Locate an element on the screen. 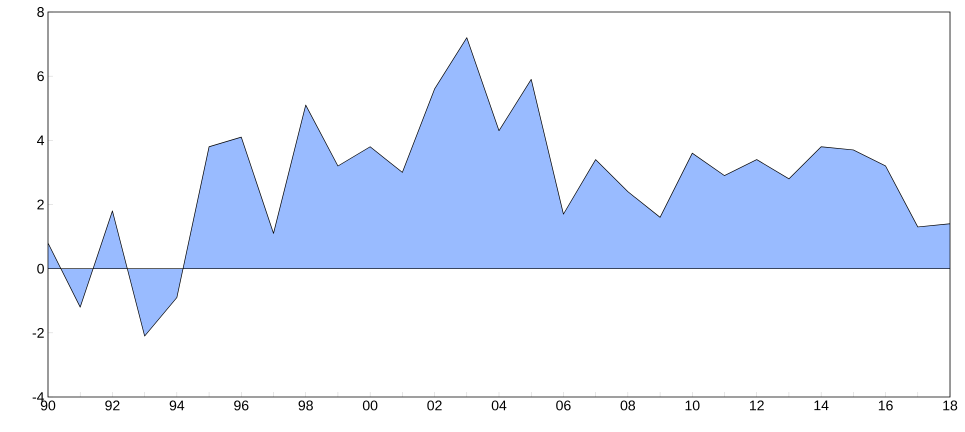 This screenshot has width=965, height=432. y-tick-label: 6 is located at coordinates (40, 76).